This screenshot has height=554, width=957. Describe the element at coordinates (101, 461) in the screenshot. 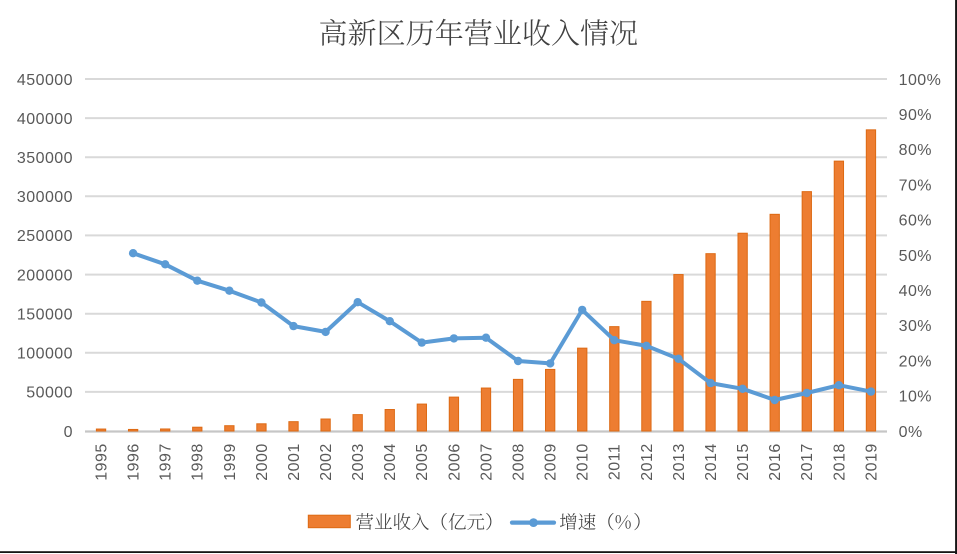

I see `svg-text: 1995` at that location.